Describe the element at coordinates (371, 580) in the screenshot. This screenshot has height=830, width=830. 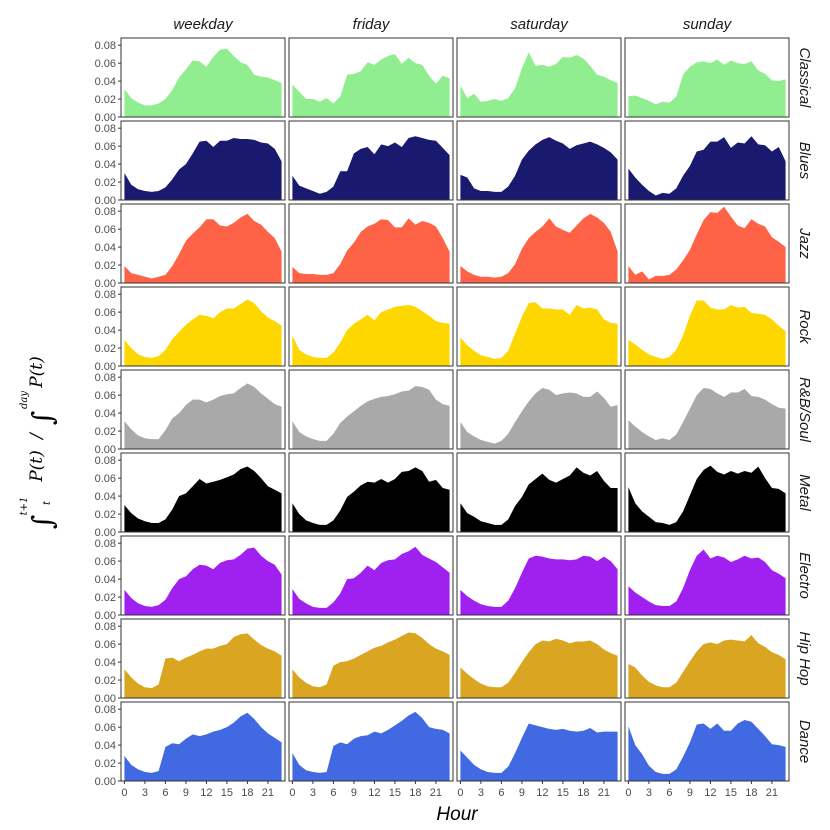
I see `area-electro-friday` at that location.